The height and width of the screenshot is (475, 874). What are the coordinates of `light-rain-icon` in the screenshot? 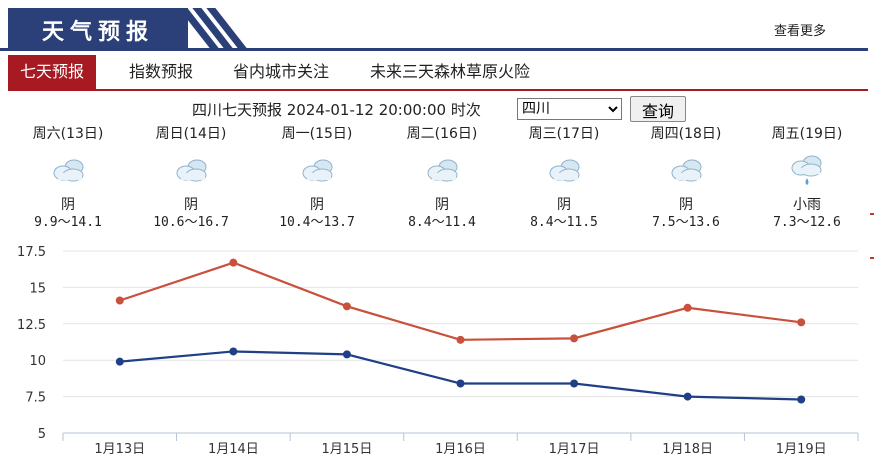 It's located at (807, 170).